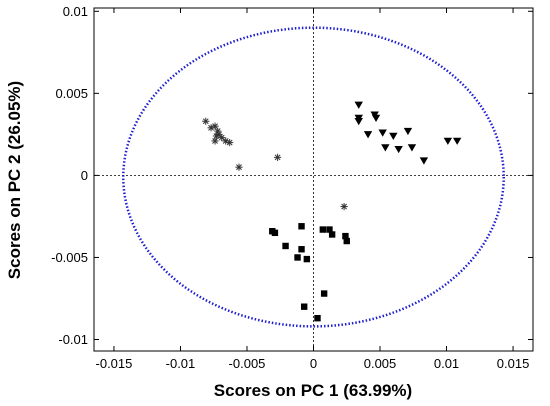 This screenshot has width=550, height=406. I want to click on y-tick-label: 0.005, so click(71, 93).